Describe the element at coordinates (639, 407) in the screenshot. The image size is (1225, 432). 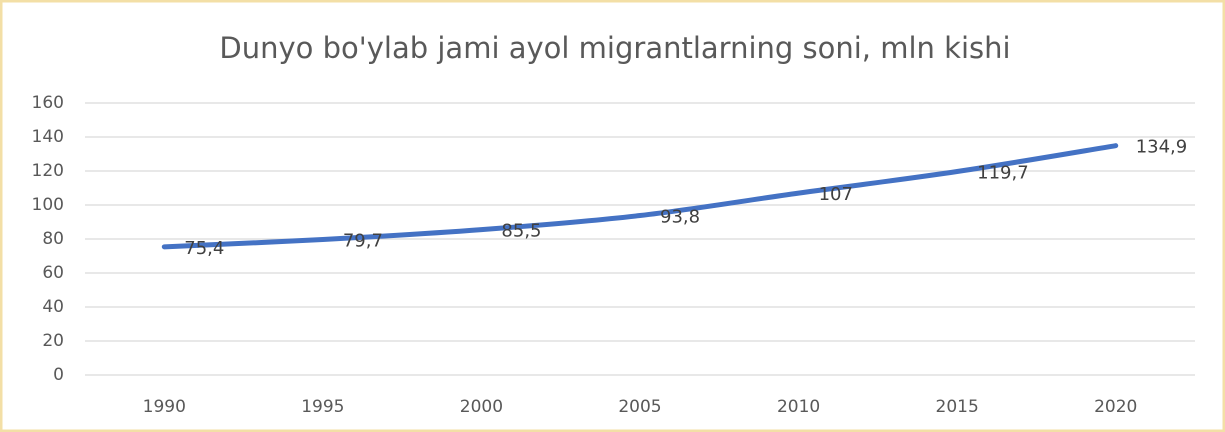
I see `x-tick-label: 2005` at that location.